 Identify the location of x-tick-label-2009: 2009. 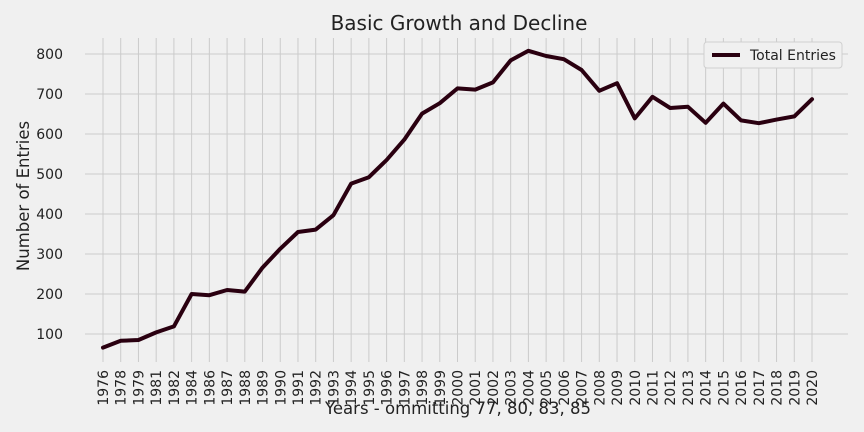
(618, 388).